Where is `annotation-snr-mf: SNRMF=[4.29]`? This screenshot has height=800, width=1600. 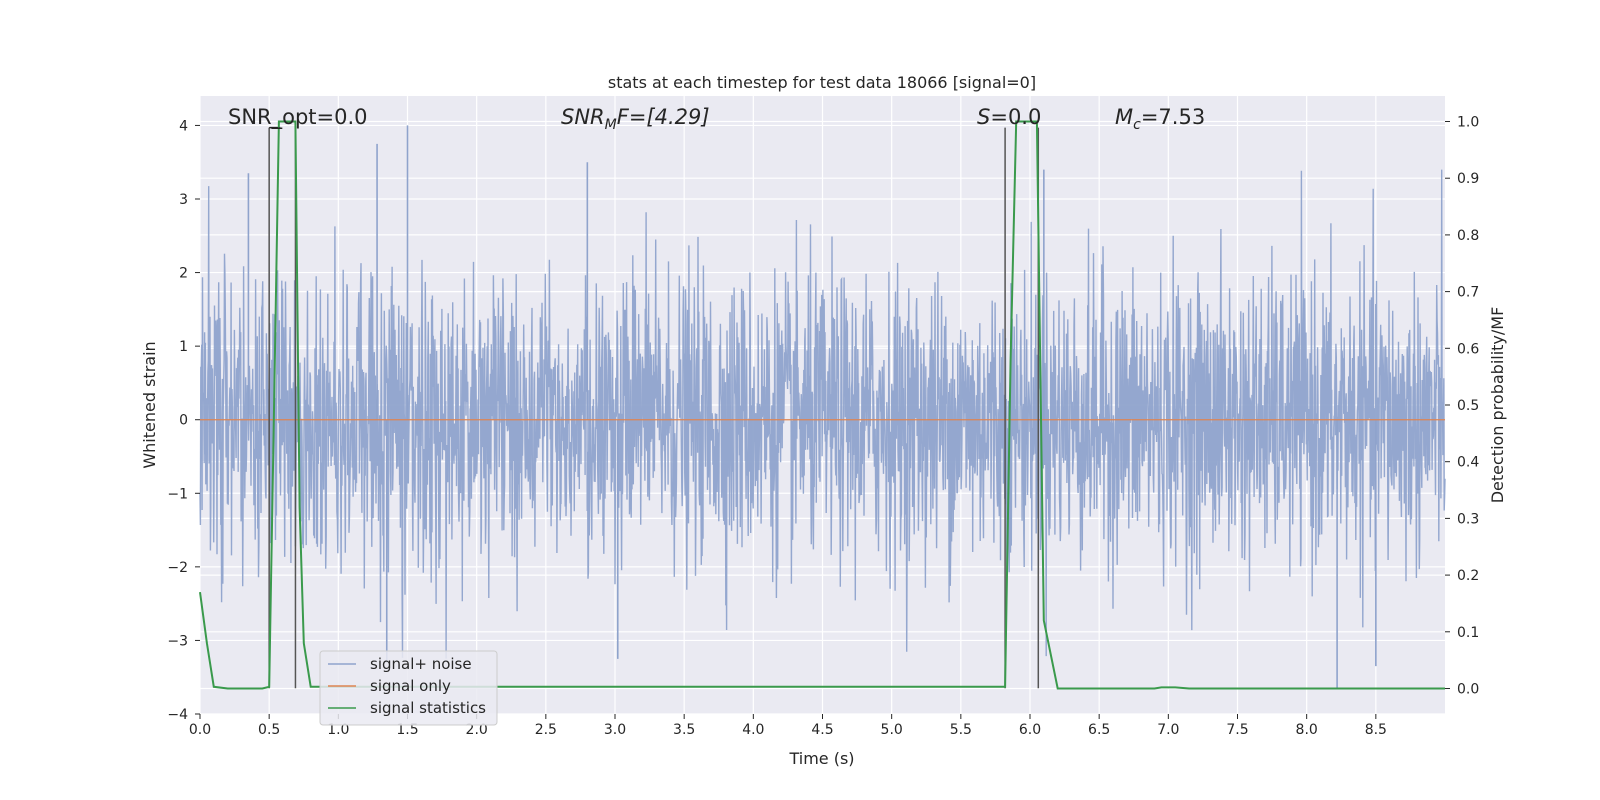
annotation-snr-mf: SNRMF=[4.29] is located at coordinates (635, 119).